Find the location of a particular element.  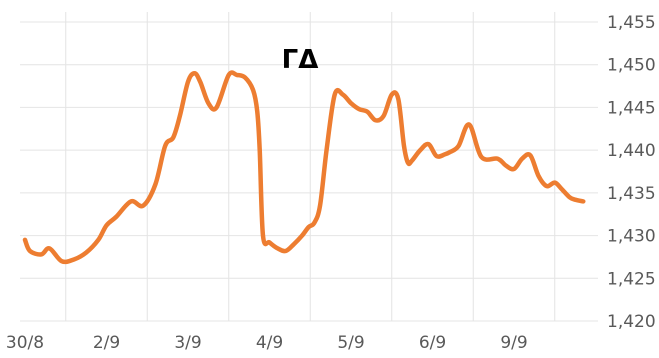

x-axis-tick-labels: 30/8 2/9 3/9 4/9 5/9 6/9 9/9 is located at coordinates (267, 343).